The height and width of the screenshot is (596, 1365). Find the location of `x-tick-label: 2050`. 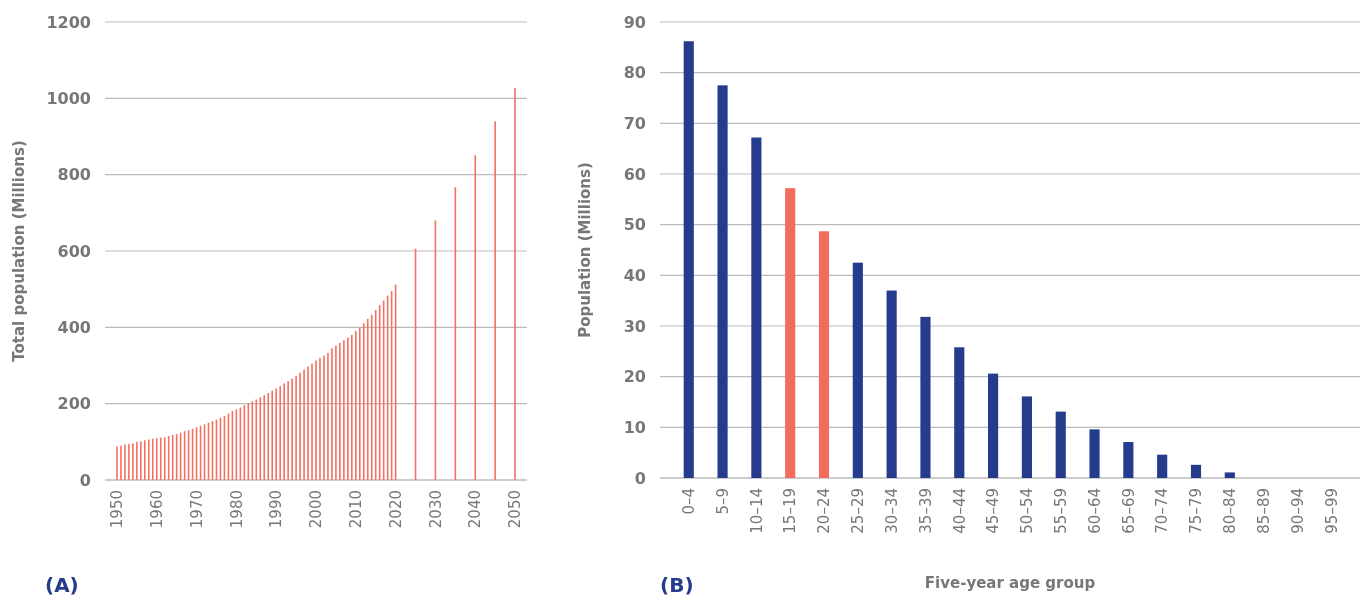

x-tick-label: 2050 is located at coordinates (515, 509).